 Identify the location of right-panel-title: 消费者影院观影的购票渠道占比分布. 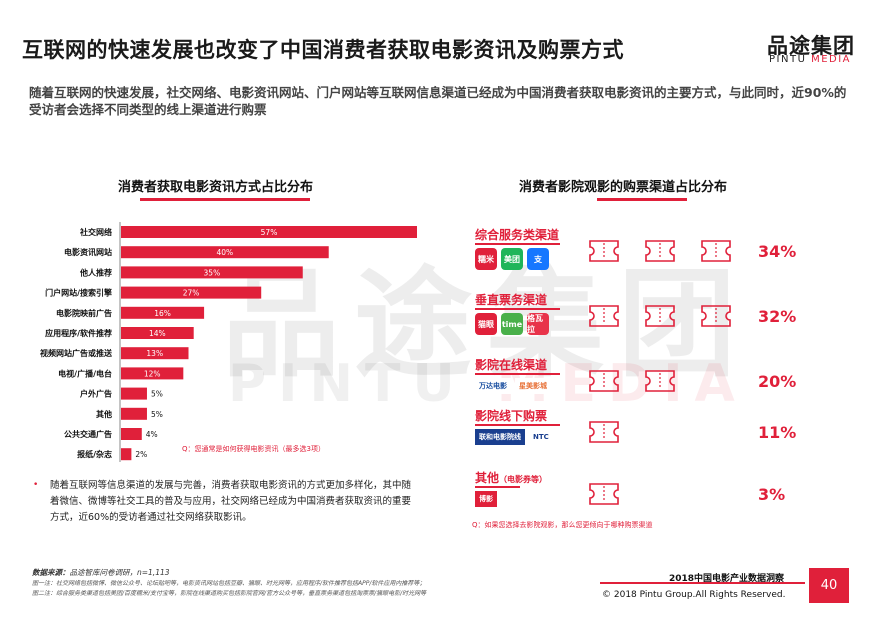
(623, 187).